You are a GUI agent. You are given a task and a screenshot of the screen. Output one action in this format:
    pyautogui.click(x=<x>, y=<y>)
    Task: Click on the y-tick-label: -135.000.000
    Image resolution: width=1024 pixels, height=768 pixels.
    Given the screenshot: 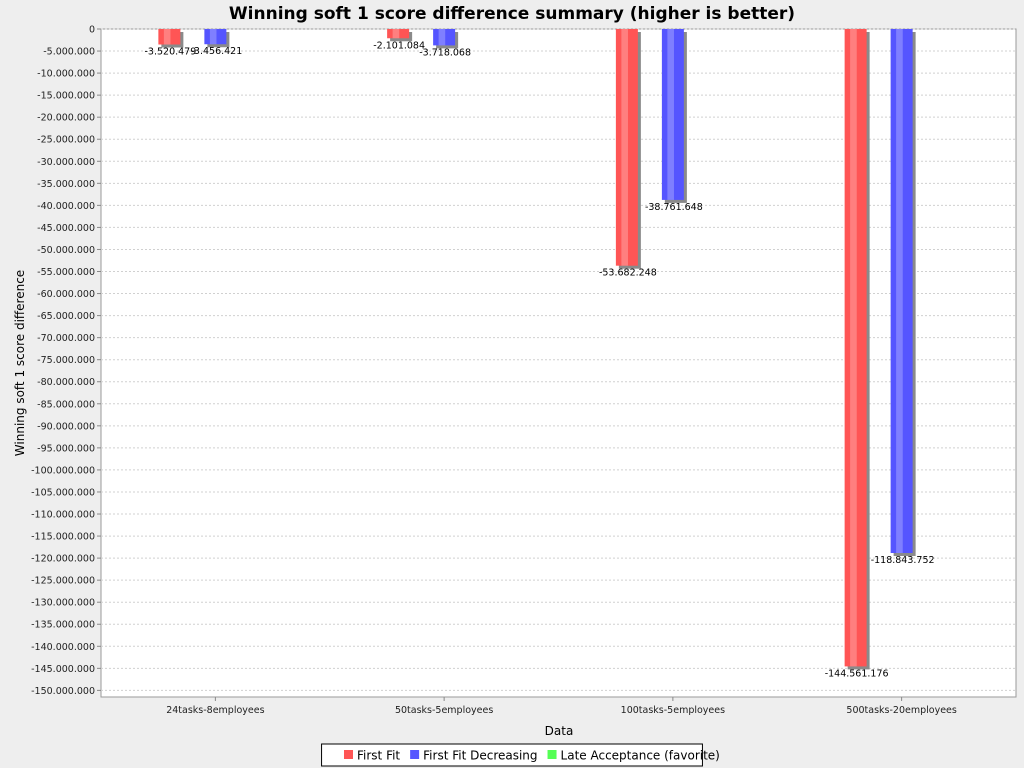 What is the action you would take?
    pyautogui.click(x=63, y=625)
    